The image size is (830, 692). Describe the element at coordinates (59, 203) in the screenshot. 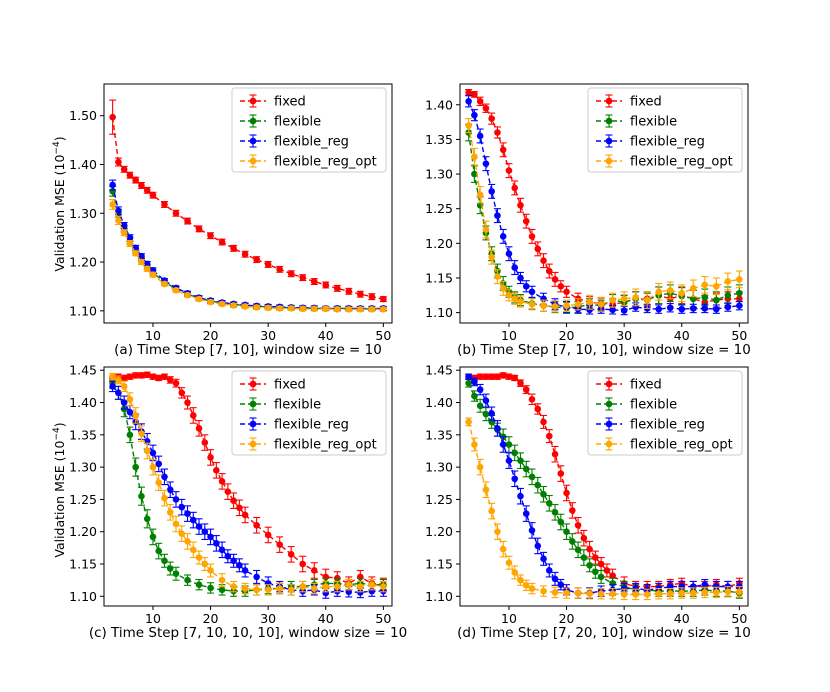

I see `y-axis-label-top: Validation MSE (10−4)` at that location.